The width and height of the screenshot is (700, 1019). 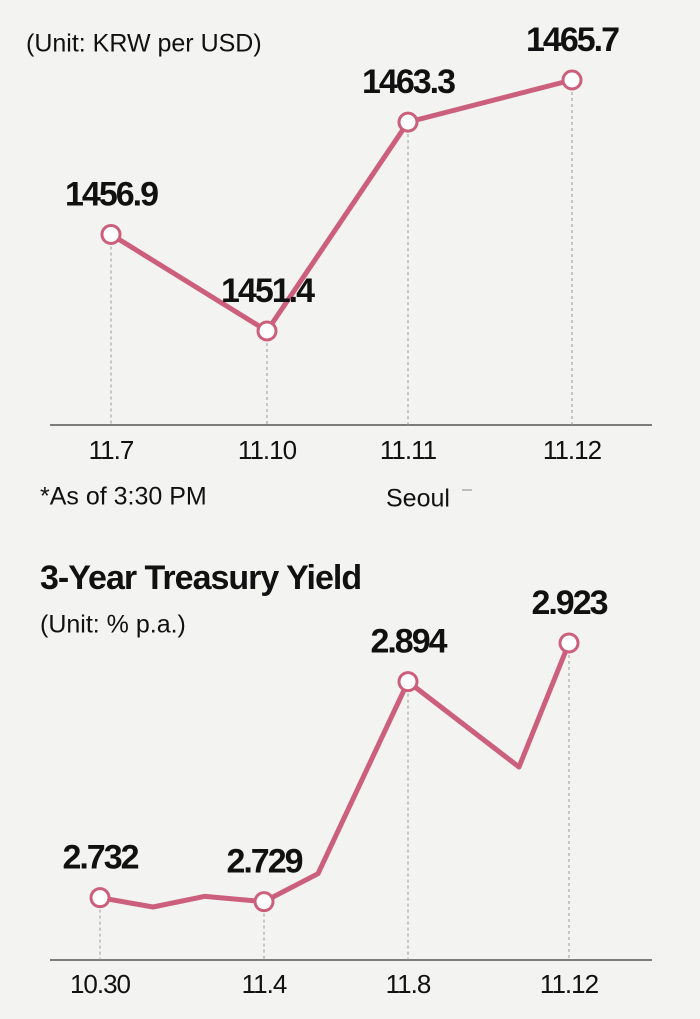 I want to click on note: *As of 3:30 PM, so click(x=123, y=497).